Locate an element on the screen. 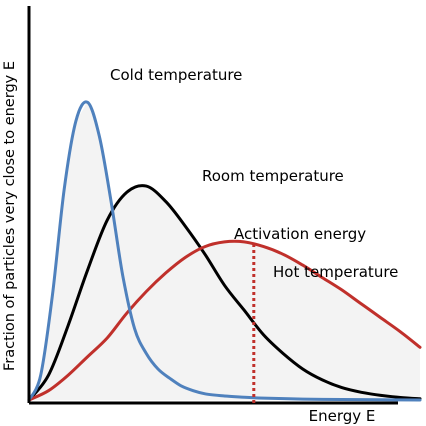 This screenshot has width=426, height=426. room-temperature-label: Room temperature is located at coordinates (273, 176).